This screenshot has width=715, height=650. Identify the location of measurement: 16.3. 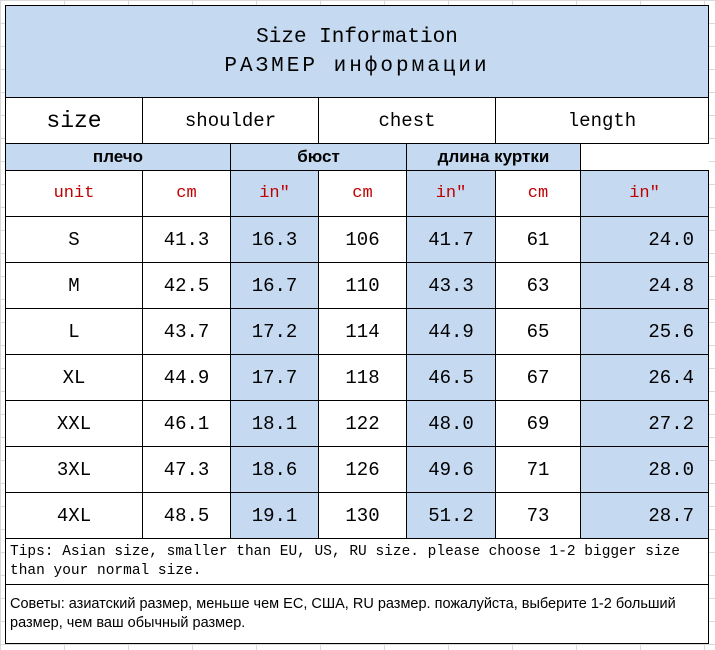
(274, 239).